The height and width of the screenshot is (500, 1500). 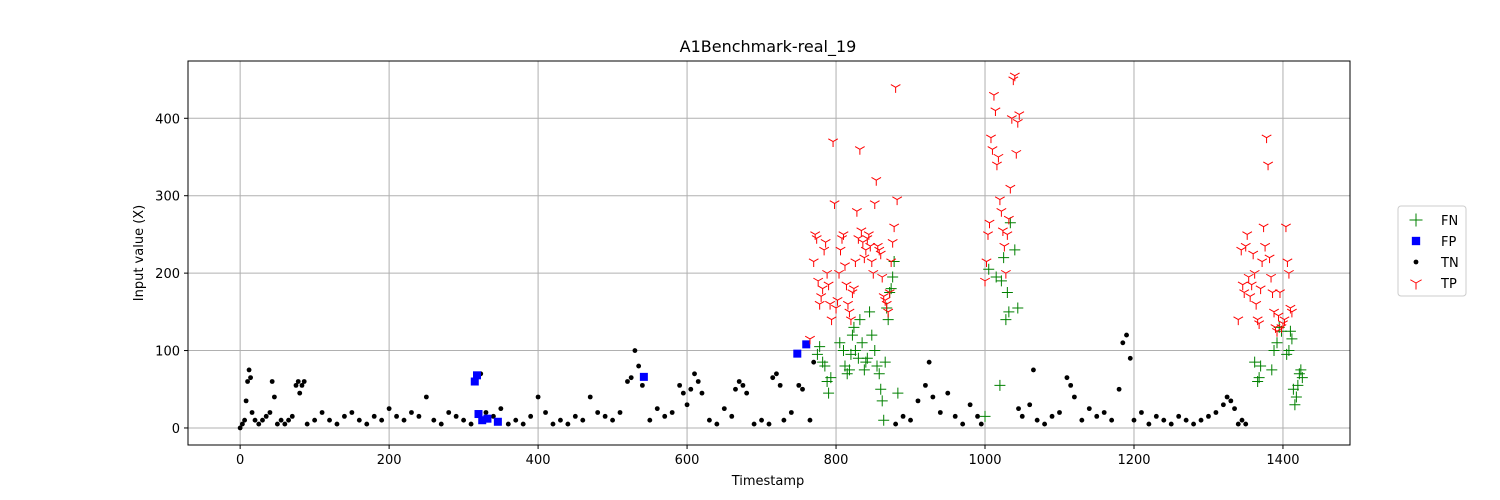 I want to click on chart-title: A1Benchmark-real_19, so click(x=768, y=47).